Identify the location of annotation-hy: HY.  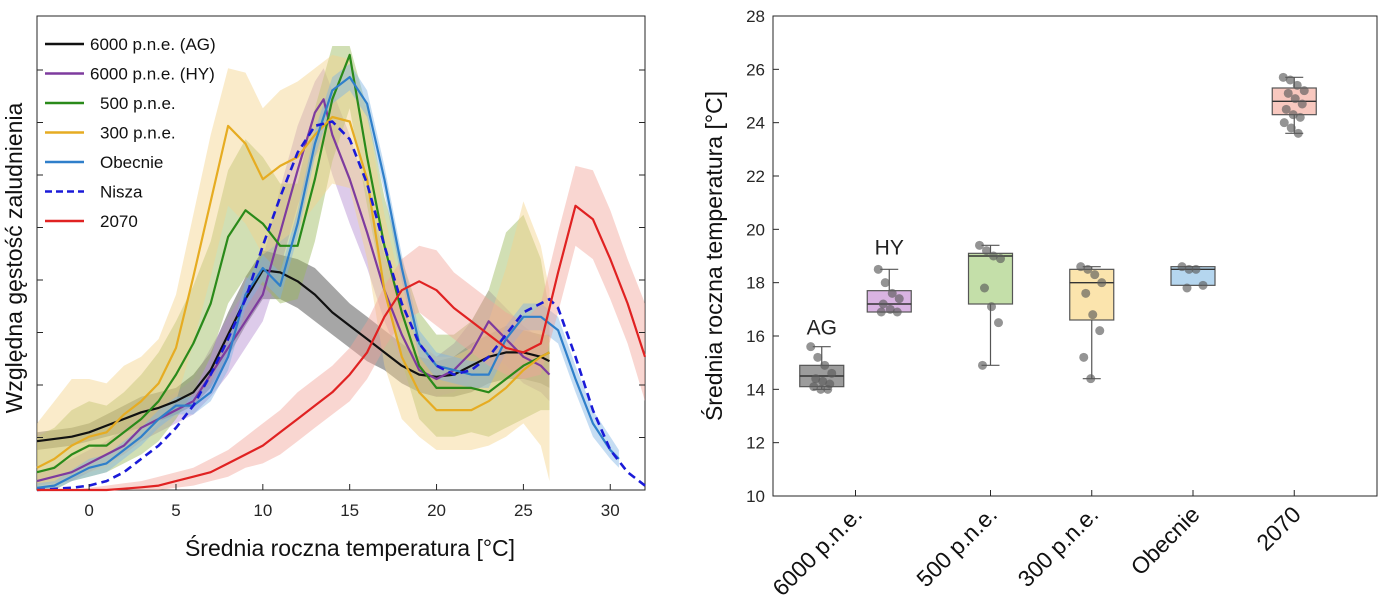
(889, 248).